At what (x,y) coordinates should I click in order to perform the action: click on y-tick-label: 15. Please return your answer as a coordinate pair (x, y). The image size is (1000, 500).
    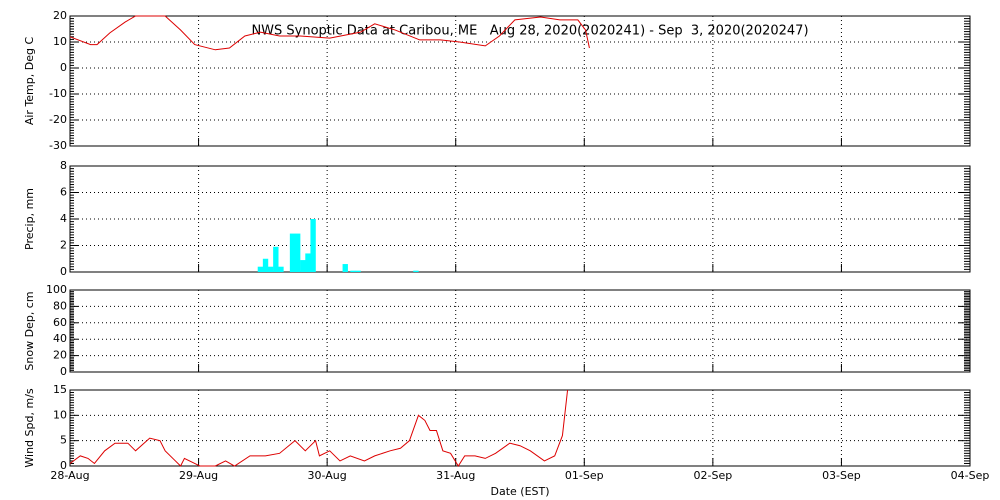
    Looking at the image, I should click on (60, 389).